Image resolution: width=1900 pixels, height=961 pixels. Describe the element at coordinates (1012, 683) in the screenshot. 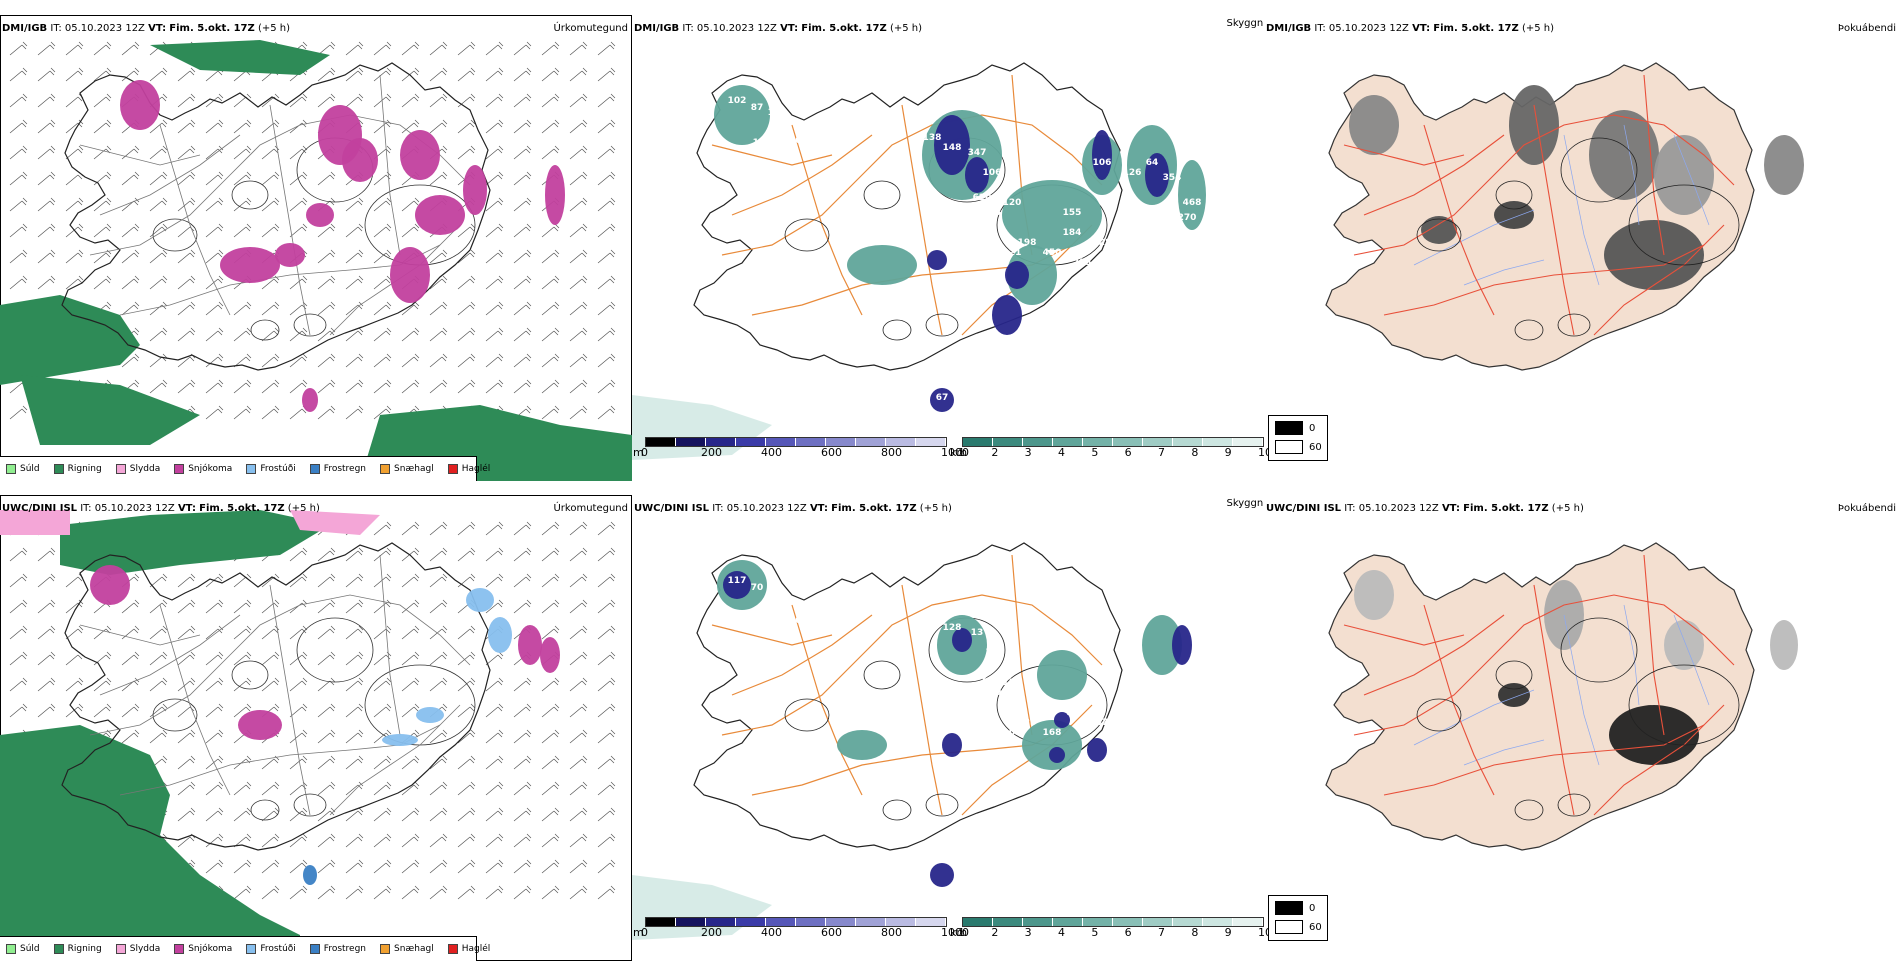

I see `visibility-value-label: 136` at that location.